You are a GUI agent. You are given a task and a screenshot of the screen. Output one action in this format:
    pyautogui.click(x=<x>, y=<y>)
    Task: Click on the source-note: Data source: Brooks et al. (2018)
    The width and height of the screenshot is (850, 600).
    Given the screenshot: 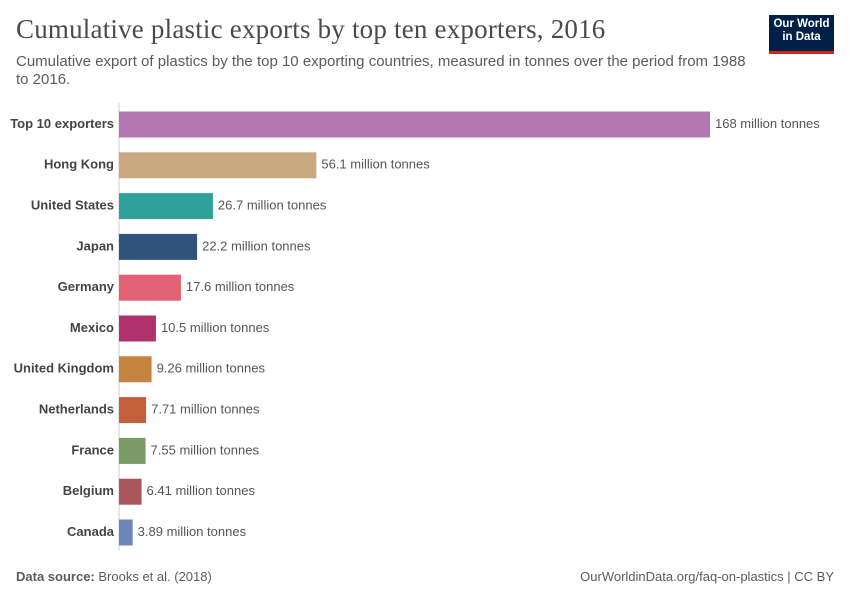 What is the action you would take?
    pyautogui.click(x=114, y=576)
    